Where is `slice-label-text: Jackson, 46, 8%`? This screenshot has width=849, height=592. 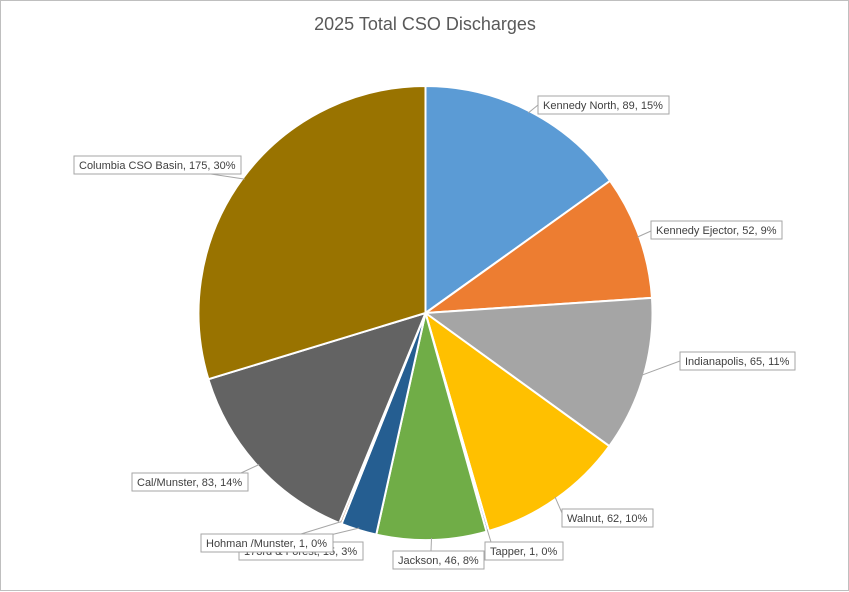
slice-label-text: Jackson, 46, 8% is located at coordinates (438, 561).